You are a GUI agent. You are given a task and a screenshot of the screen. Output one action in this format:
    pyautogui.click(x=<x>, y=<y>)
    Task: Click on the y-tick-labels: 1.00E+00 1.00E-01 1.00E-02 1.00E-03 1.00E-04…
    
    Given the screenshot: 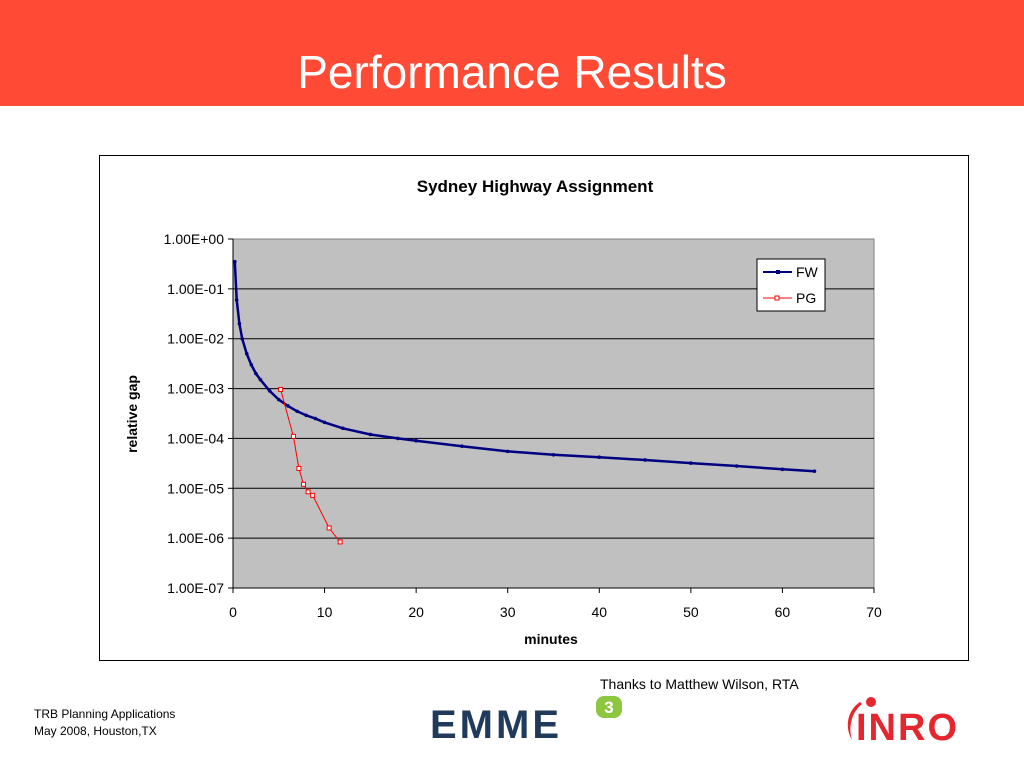 What is the action you would take?
    pyautogui.click(x=194, y=413)
    